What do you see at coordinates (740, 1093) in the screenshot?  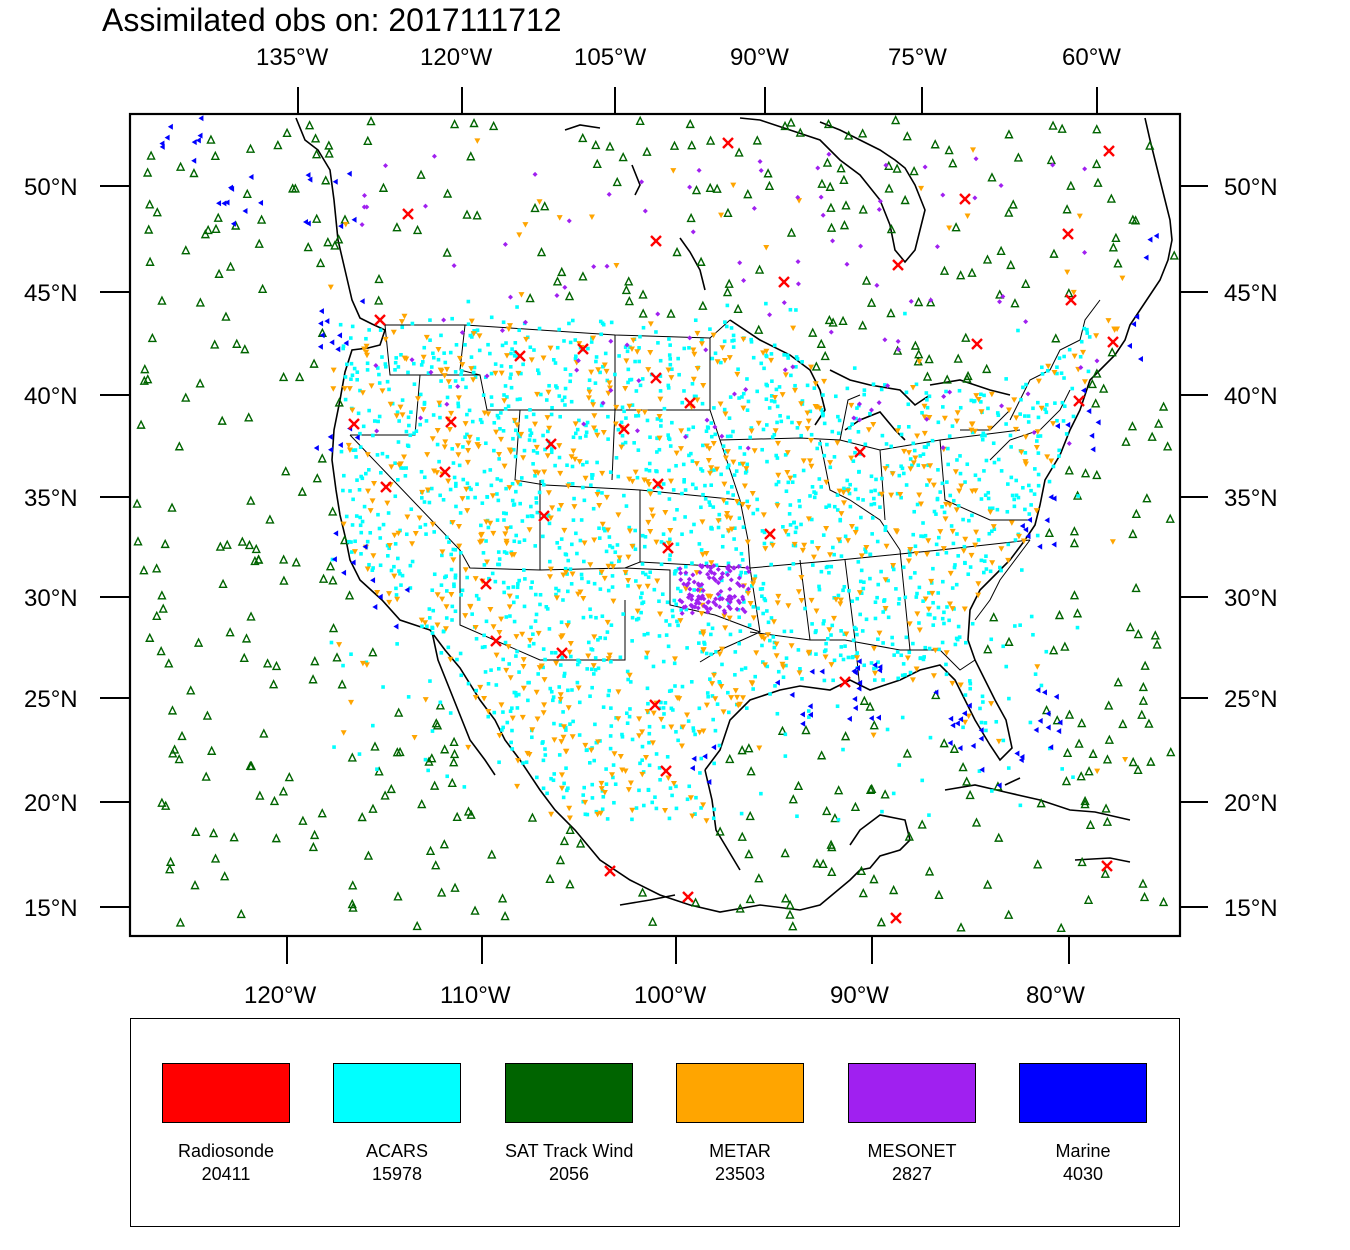 I see `legend-swatch` at bounding box center [740, 1093].